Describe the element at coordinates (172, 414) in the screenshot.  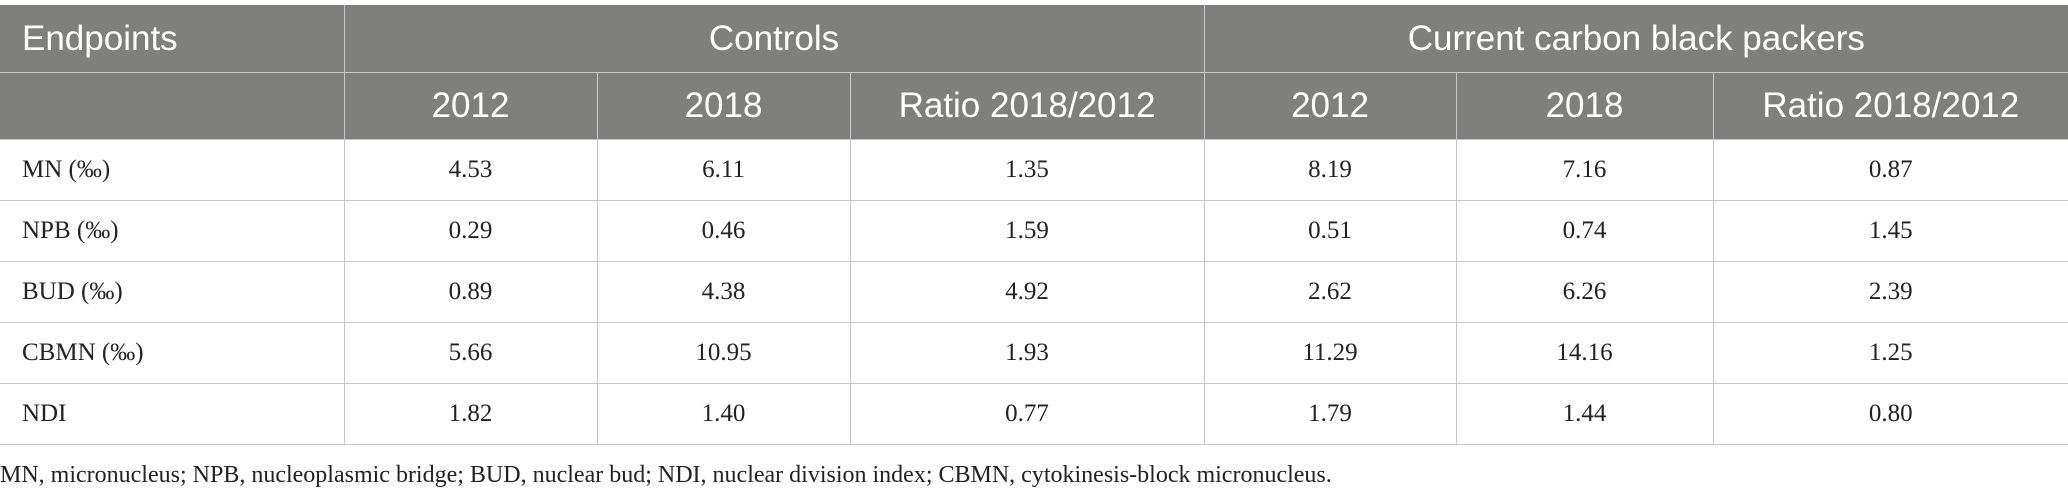
I see `row-label: NDI` at that location.